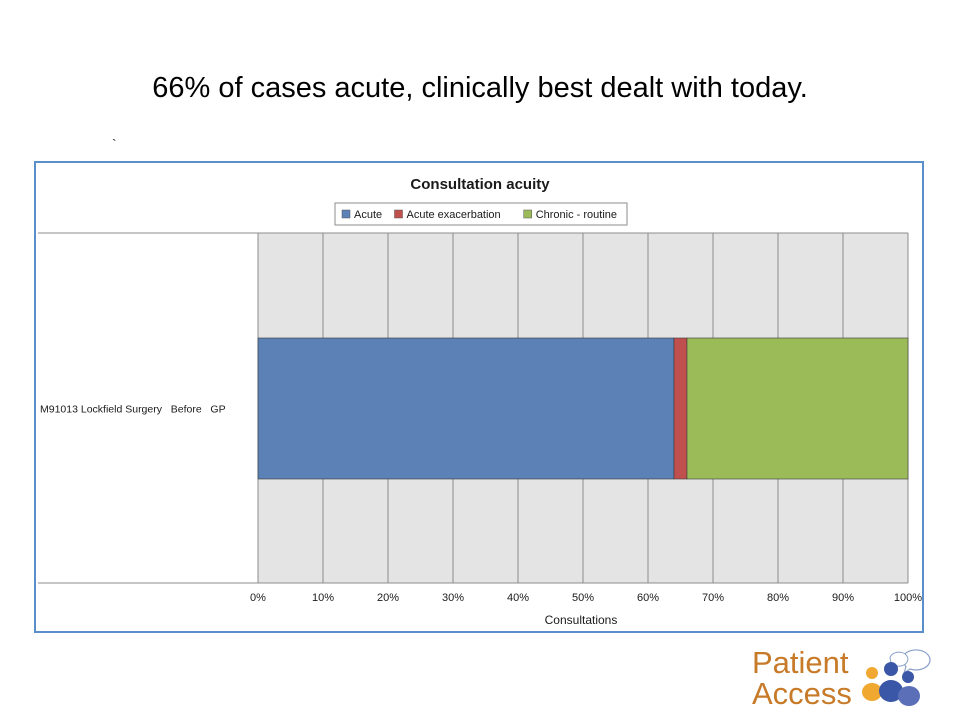  Describe the element at coordinates (872, 673) in the screenshot. I see `person-orange-head` at that location.